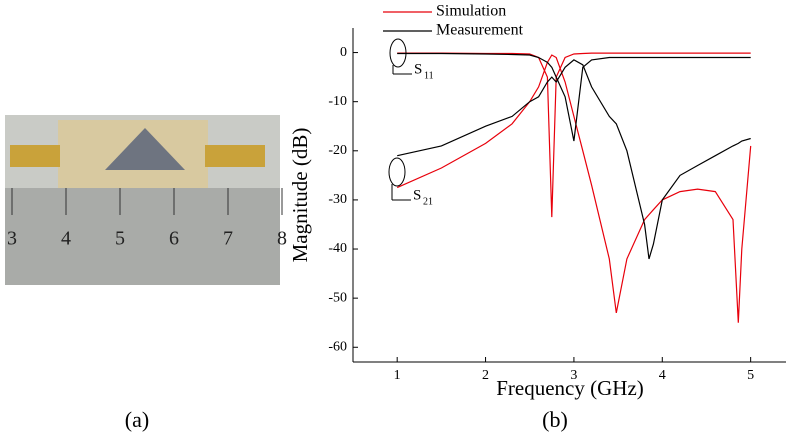  Describe the element at coordinates (555, 419) in the screenshot. I see `caption: (b)` at that location.